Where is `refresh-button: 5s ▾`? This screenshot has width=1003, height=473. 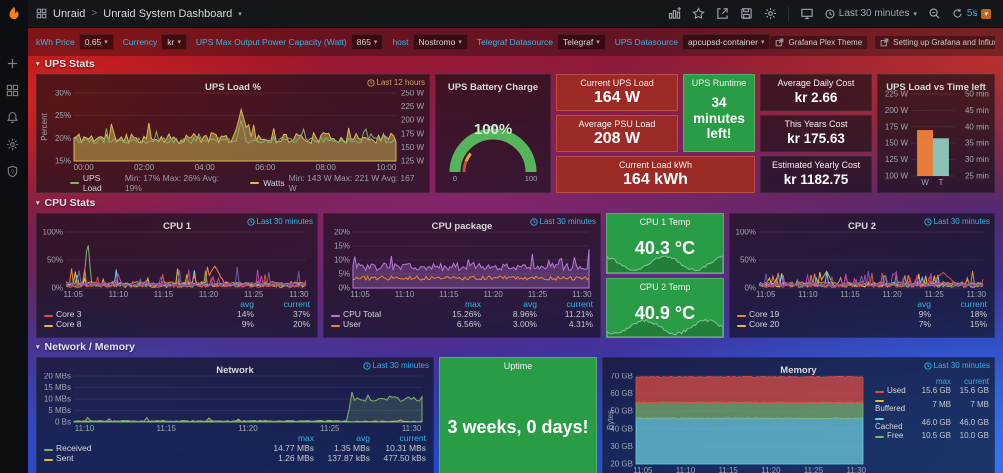 refresh-button: 5s ▾ is located at coordinates (971, 13).